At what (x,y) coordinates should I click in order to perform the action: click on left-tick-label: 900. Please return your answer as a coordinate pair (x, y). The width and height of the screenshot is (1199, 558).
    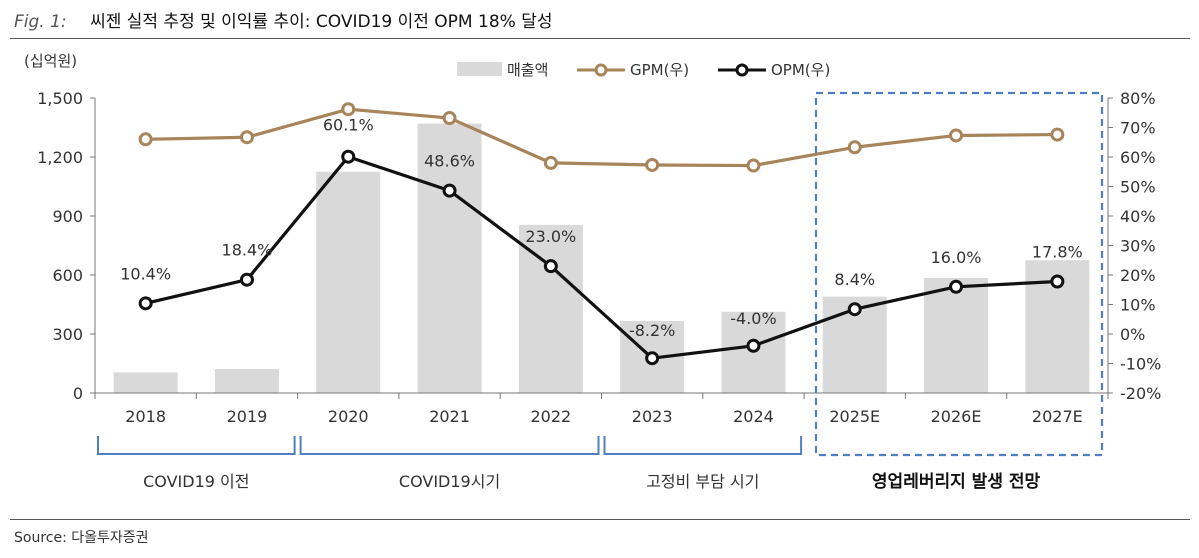
    Looking at the image, I should click on (67, 216).